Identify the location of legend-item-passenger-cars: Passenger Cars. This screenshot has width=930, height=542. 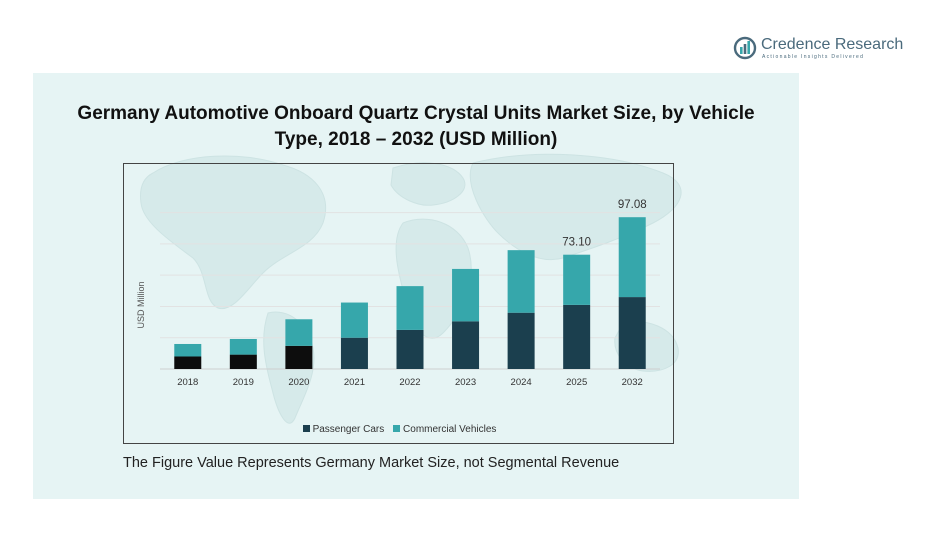
(343, 429).